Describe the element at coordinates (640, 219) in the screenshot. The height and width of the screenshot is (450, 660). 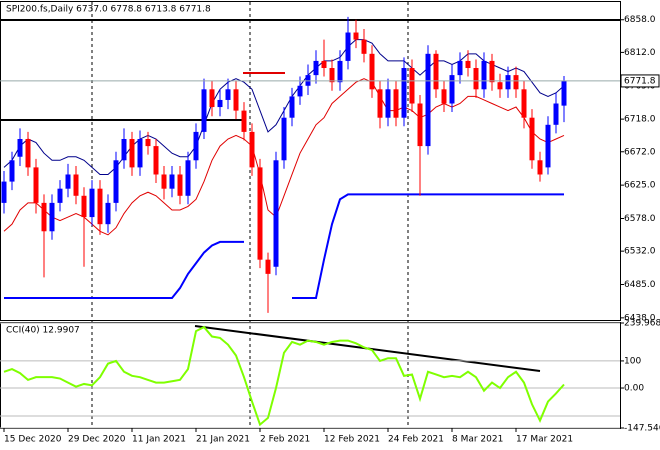
I see `y-tick-label: 6578.0` at that location.